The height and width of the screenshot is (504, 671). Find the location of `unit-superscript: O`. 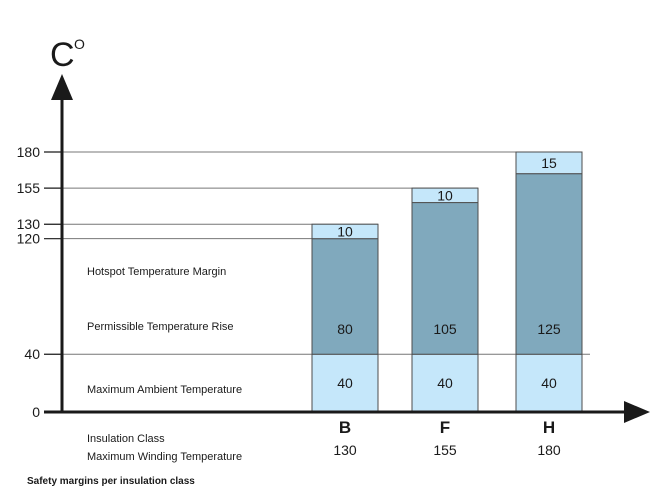

unit-superscript: O is located at coordinates (79, 44).